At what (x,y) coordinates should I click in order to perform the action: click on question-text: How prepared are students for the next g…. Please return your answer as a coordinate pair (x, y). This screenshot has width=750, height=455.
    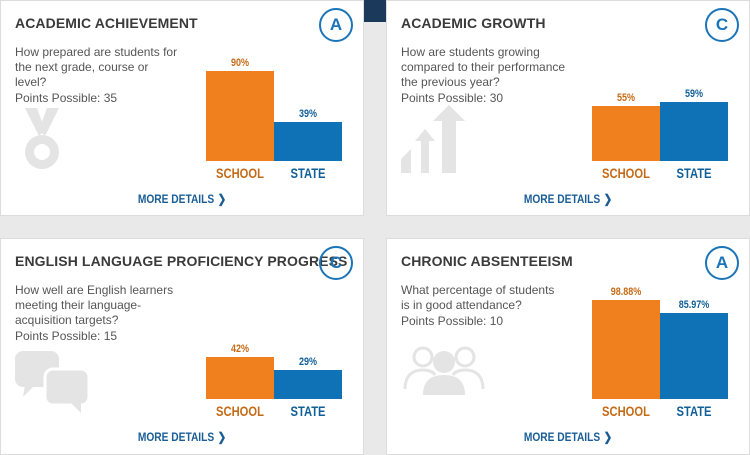
    Looking at the image, I should click on (96, 67).